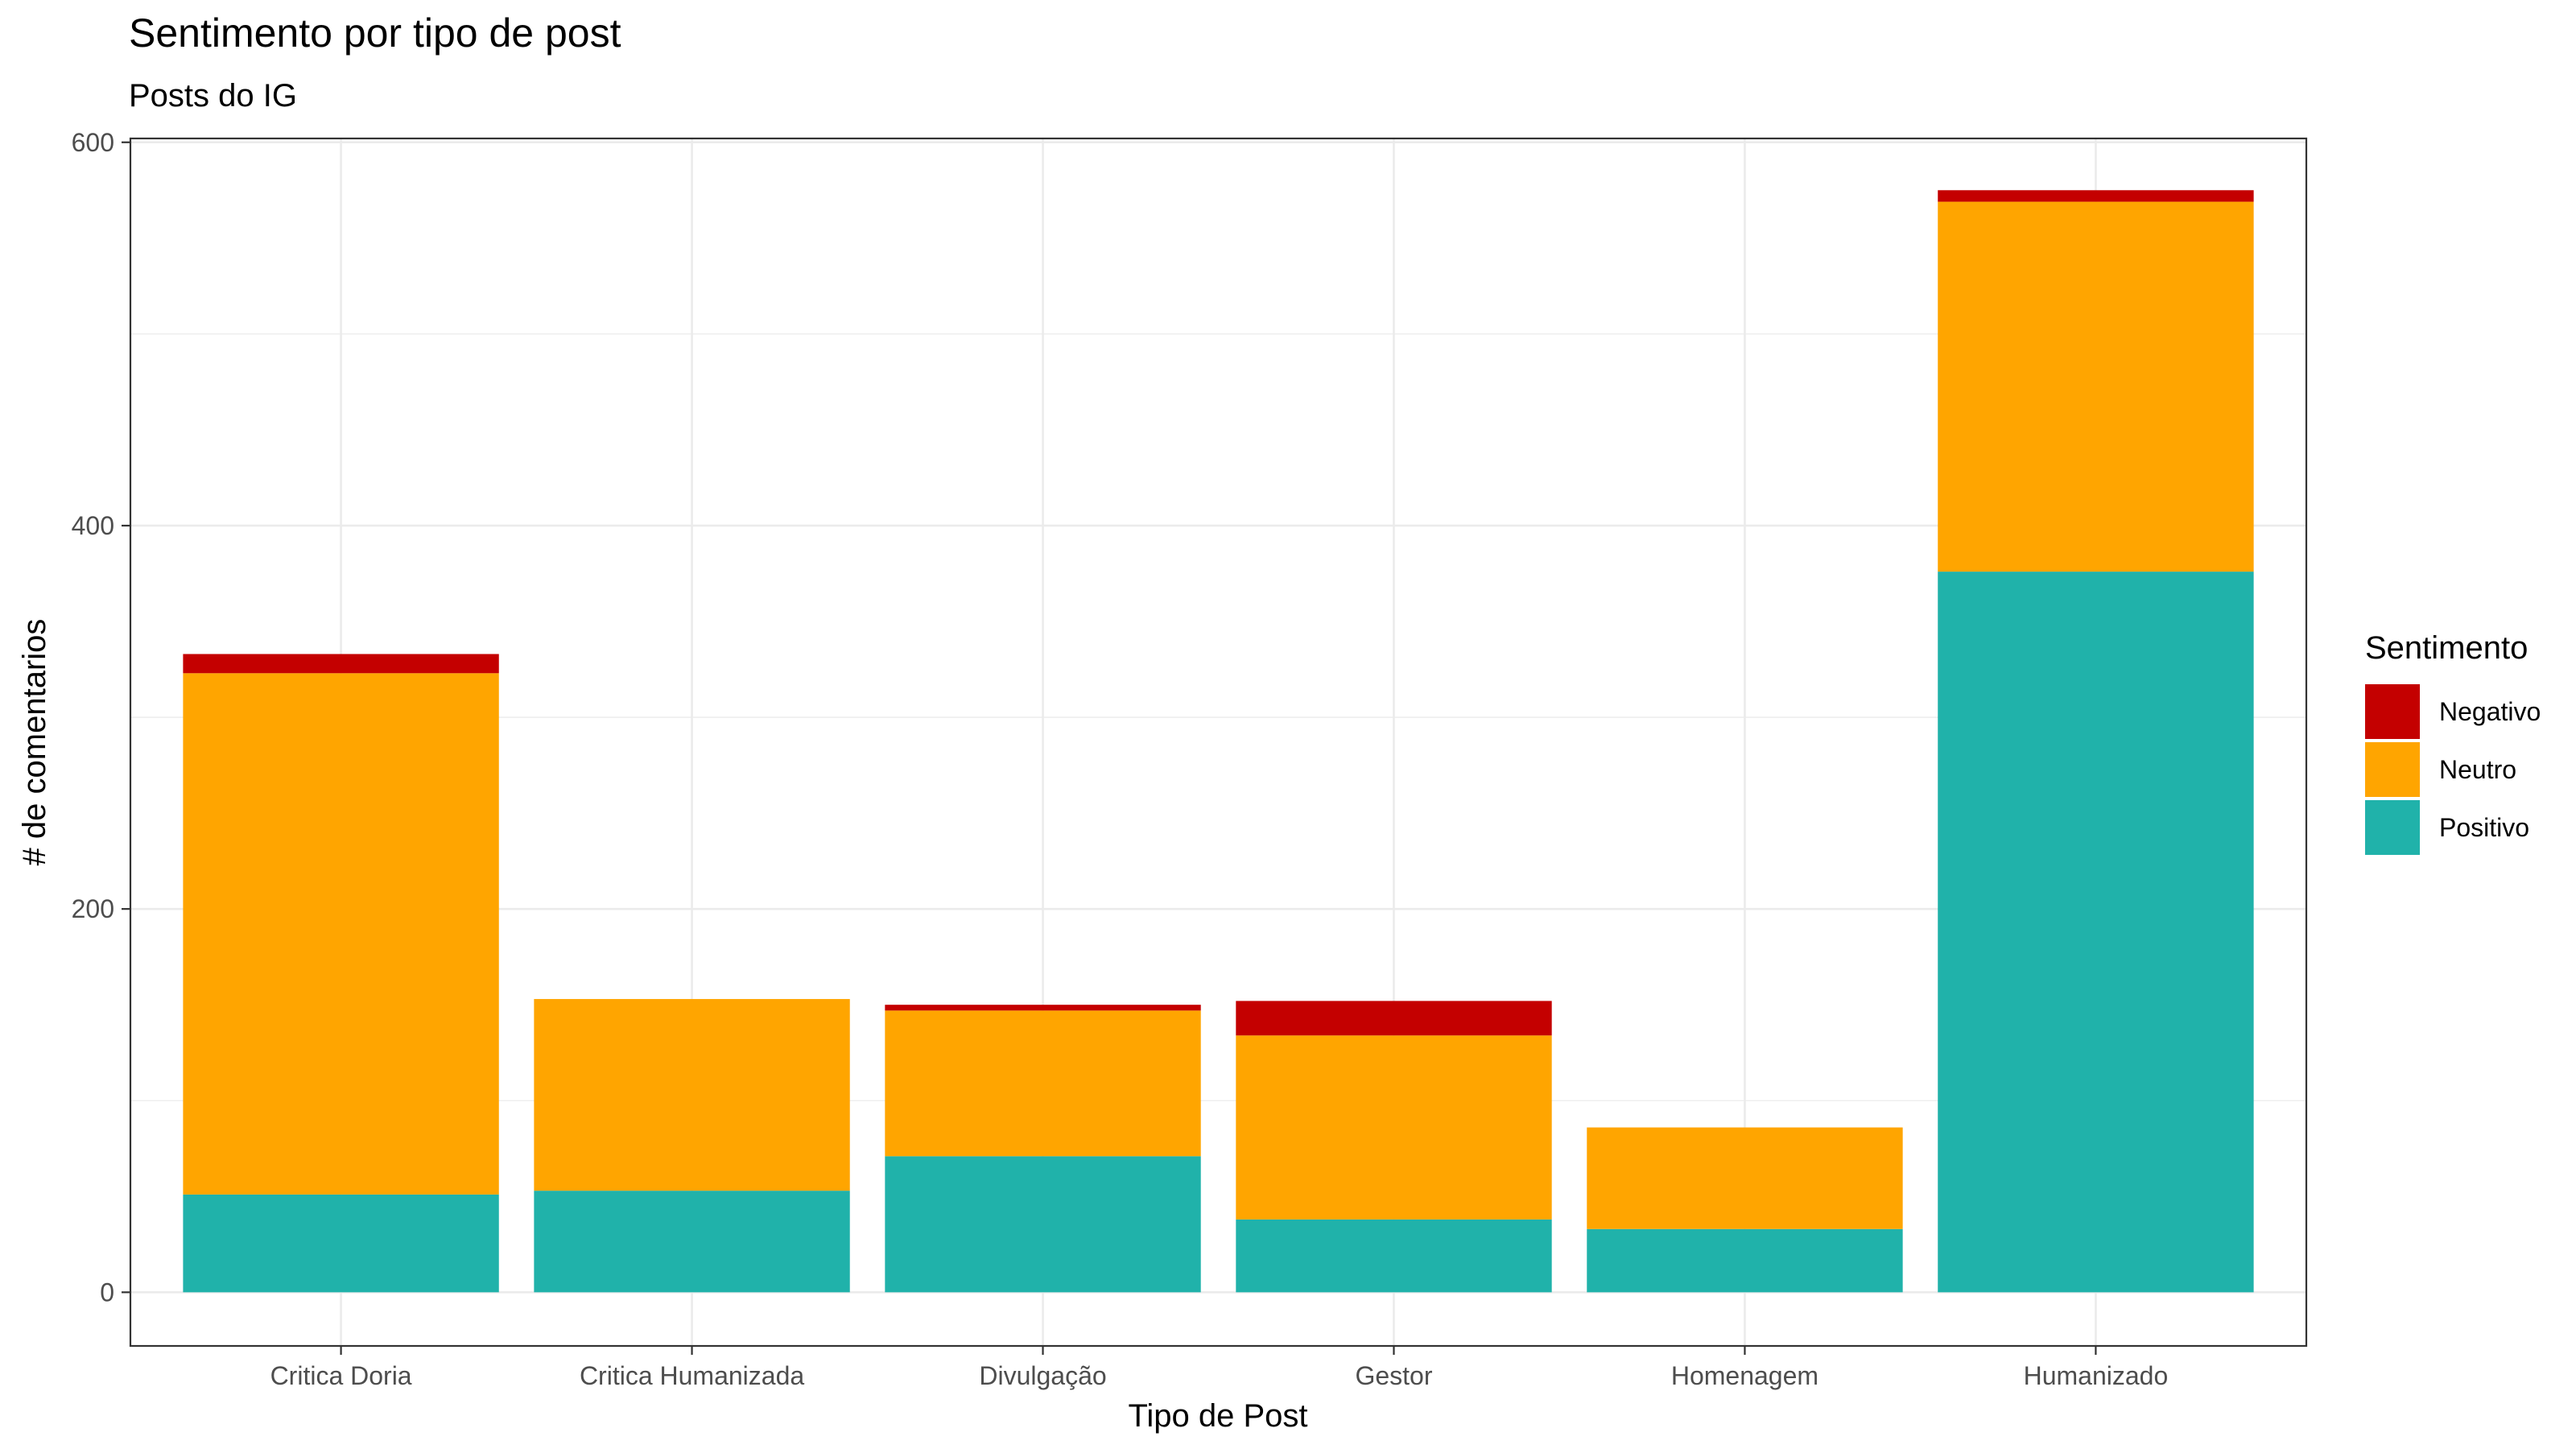 The width and height of the screenshot is (2576, 1453). Describe the element at coordinates (2446, 648) in the screenshot. I see `legend-title: Sentimento` at that location.